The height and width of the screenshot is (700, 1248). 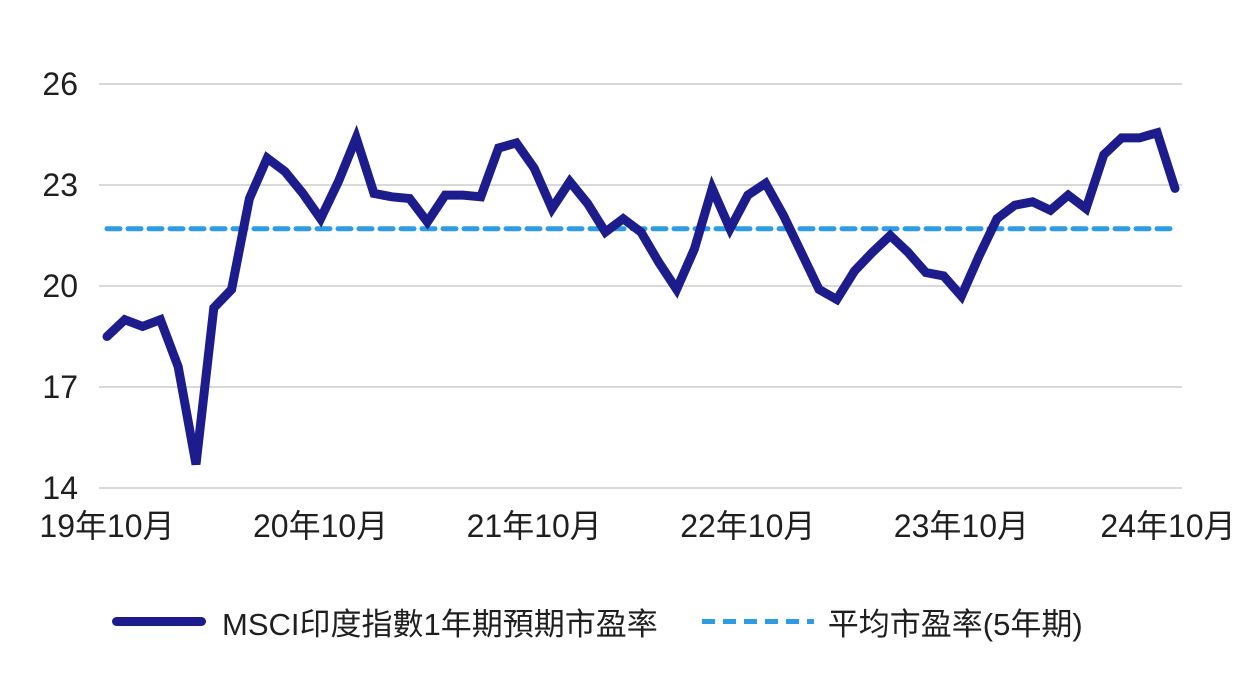 I want to click on average-dashed-swatch-icon, so click(x=757, y=621).